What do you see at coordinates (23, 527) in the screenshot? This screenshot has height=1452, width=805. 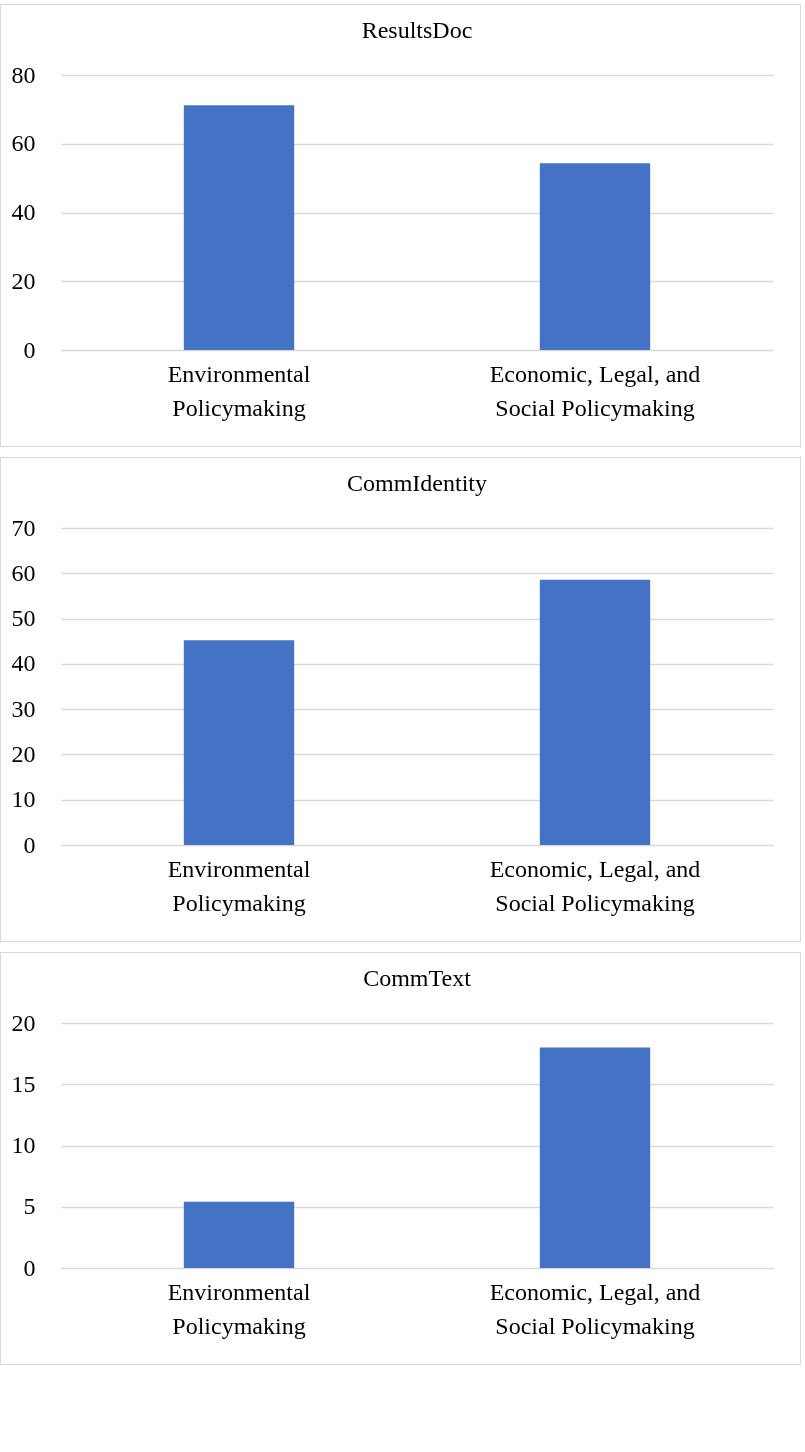 I see `y-tick-label: 70` at bounding box center [23, 527].